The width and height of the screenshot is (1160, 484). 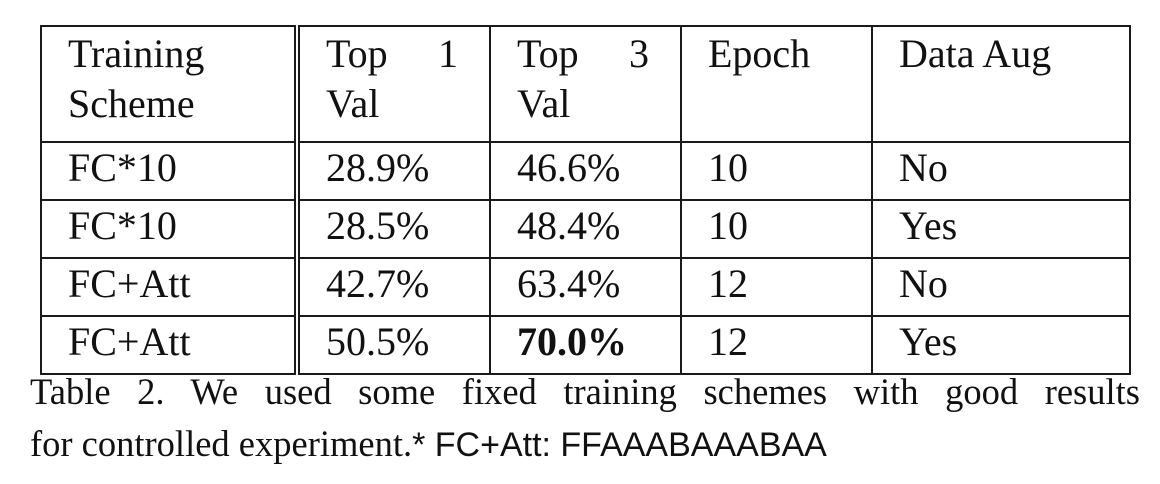 I want to click on cell-top3: 46.6%, so click(x=585, y=171).